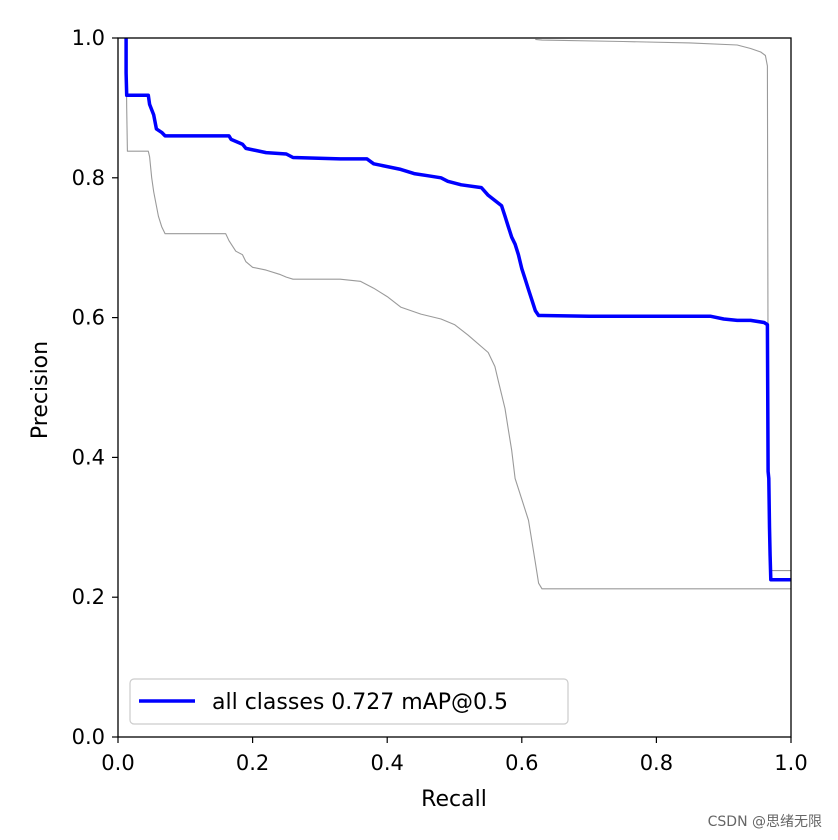  What do you see at coordinates (88, 318) in the screenshot?
I see `y-tick-label: 0.6` at bounding box center [88, 318].